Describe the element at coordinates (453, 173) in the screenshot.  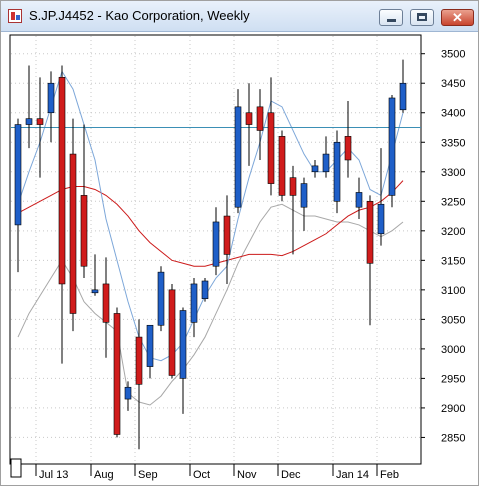
I see `y-tick-label: 3300` at that location.